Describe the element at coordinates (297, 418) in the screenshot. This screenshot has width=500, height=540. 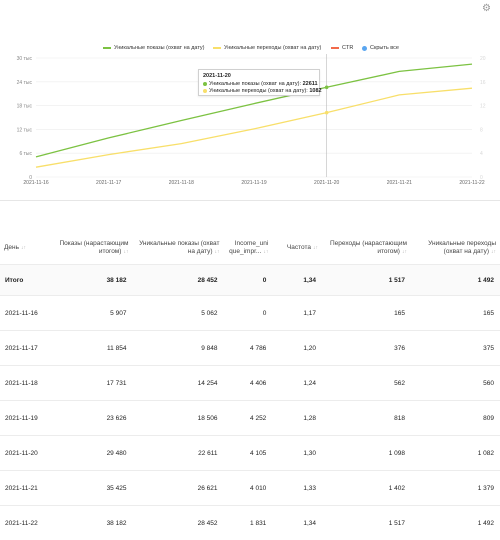
I see `cell-frequency: 1,28` at that location.